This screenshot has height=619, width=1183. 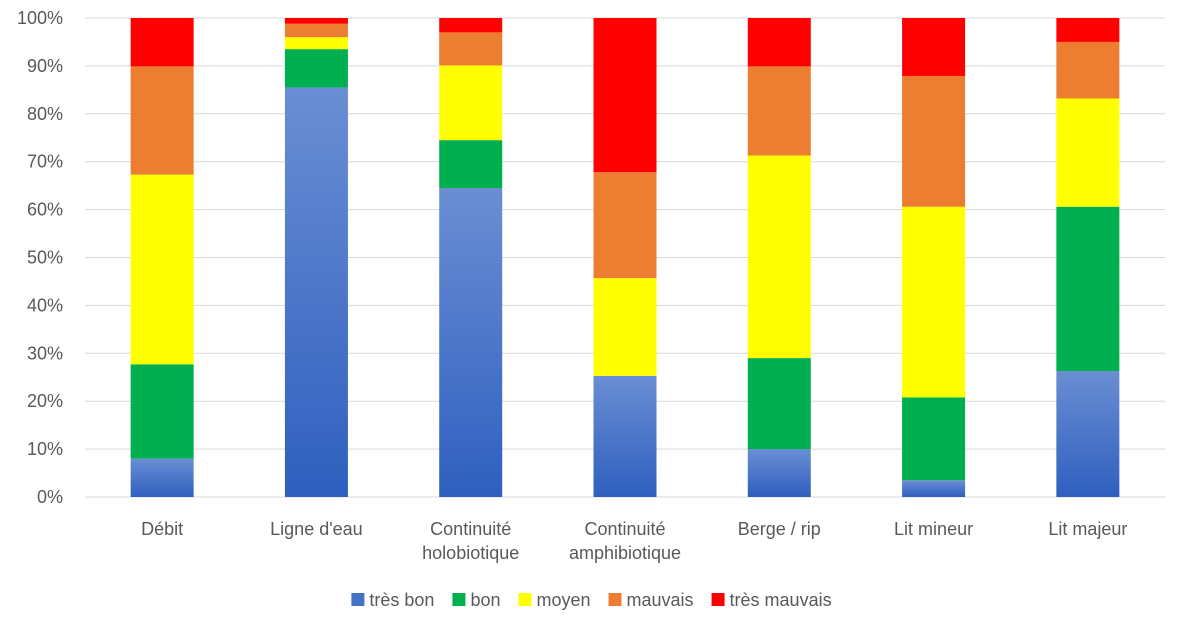 I want to click on legend: très bon bon moyen mauvais très mauvais, so click(x=591, y=600).